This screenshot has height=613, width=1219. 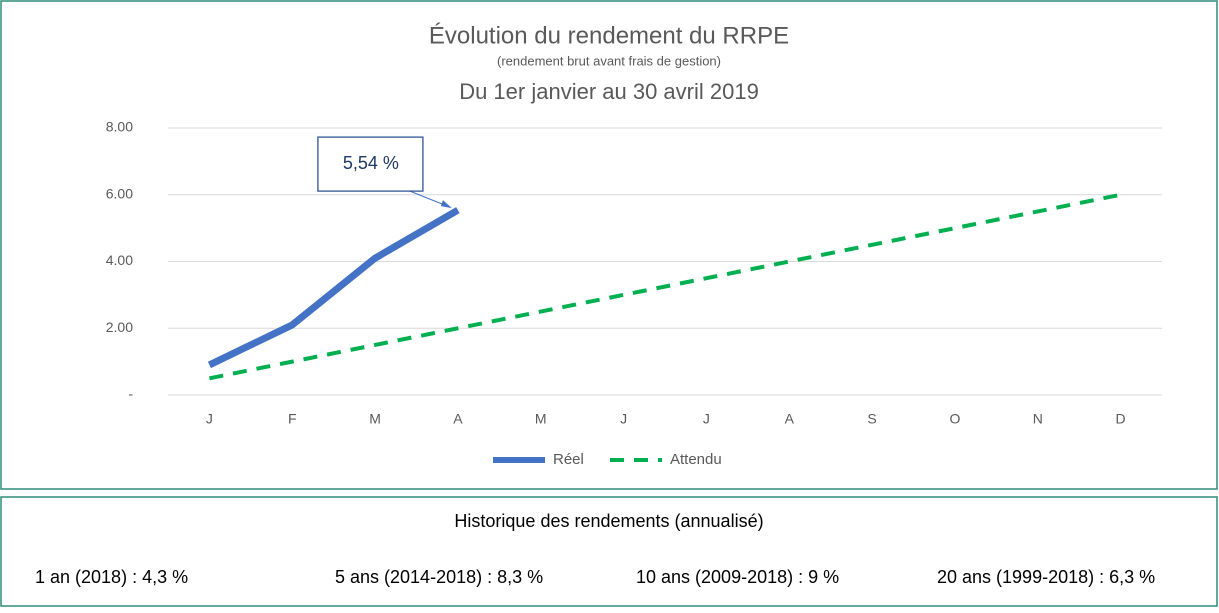 What do you see at coordinates (130, 394) in the screenshot?
I see `y-tick-label: -` at bounding box center [130, 394].